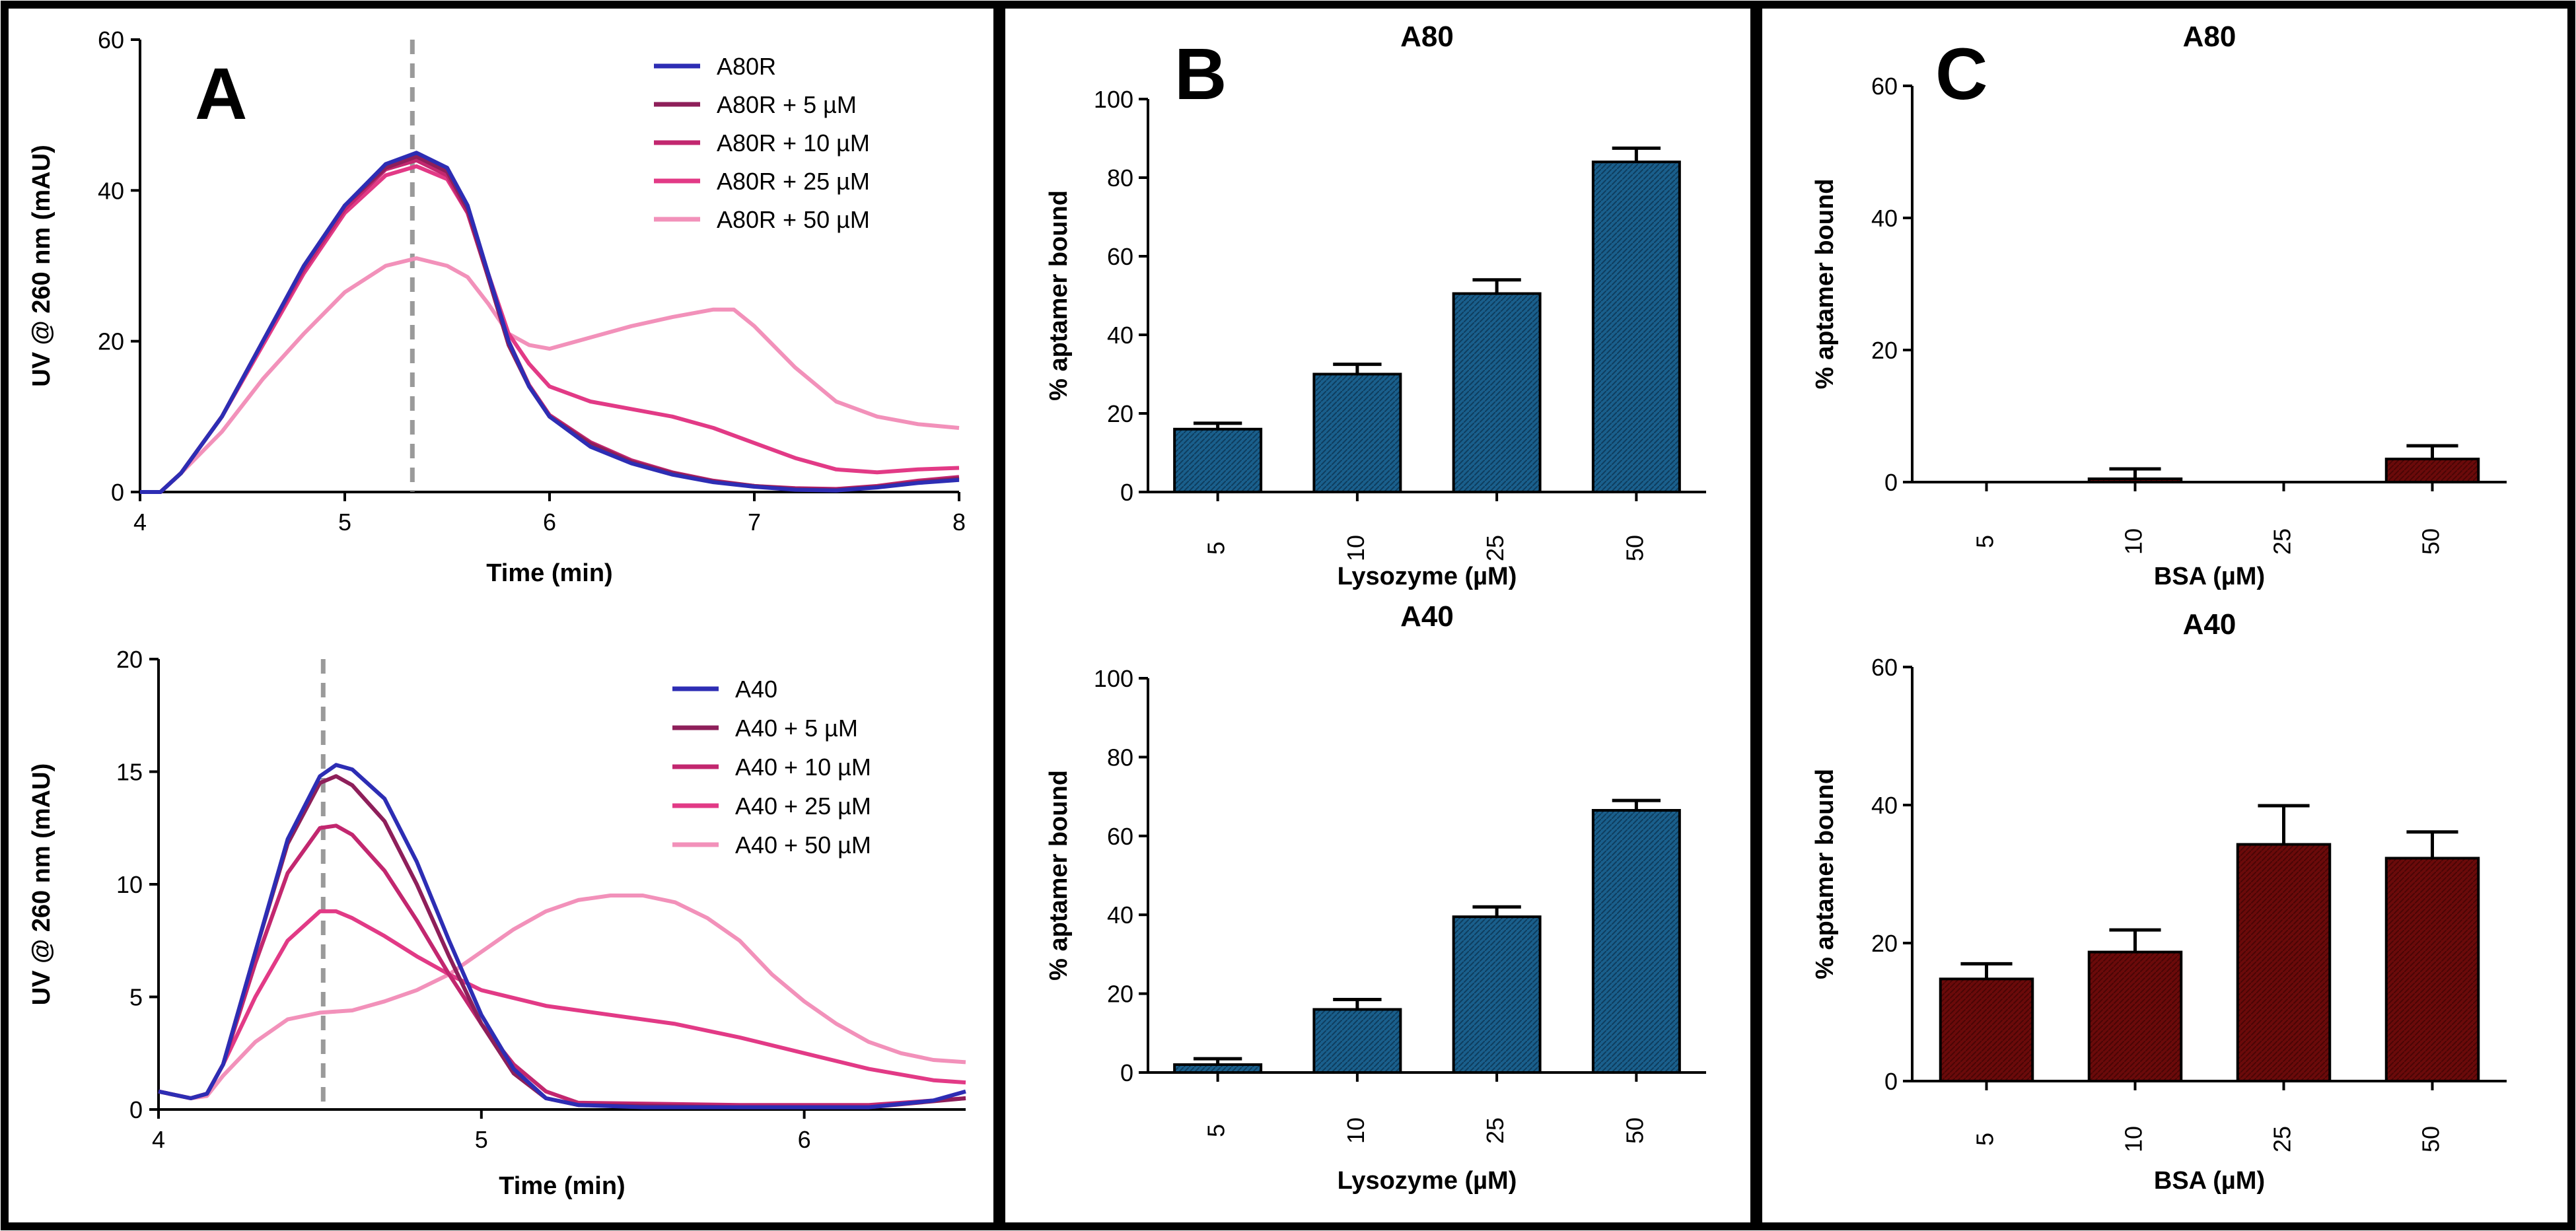  Describe the element at coordinates (2159, 305) in the screenshot. I see `chart-c-top: 0 20 40 60 5 10 25 50 A80 BSA (µM) % aptamer bound` at that location.